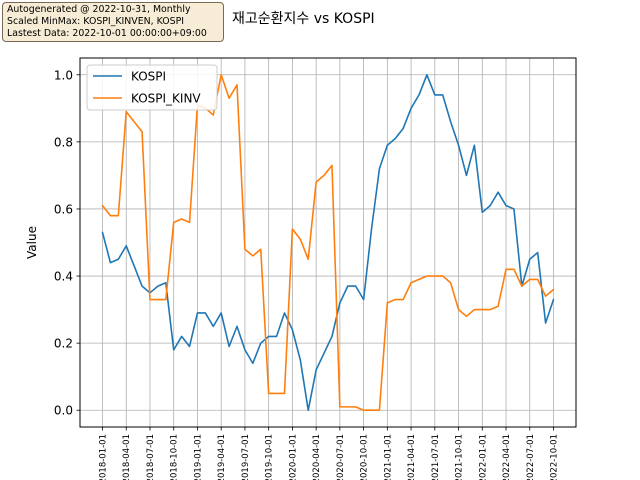 The image size is (640, 480). I want to click on x-tick-label: 2021-10-01, so click(460, 457).